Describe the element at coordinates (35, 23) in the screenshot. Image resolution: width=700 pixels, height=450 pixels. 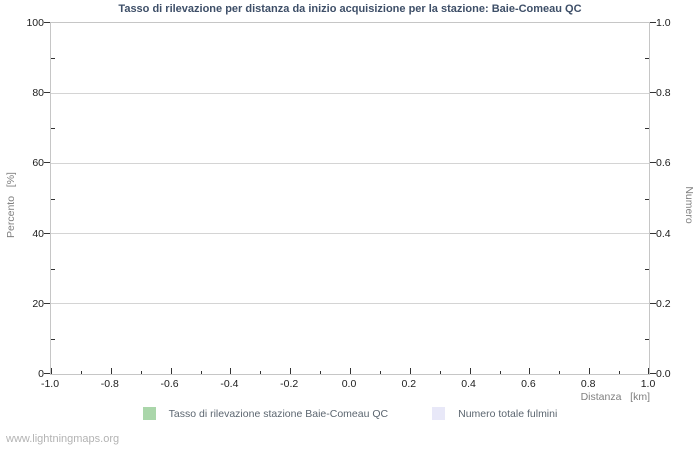
I see `y-left-tick-label: 100` at that location.